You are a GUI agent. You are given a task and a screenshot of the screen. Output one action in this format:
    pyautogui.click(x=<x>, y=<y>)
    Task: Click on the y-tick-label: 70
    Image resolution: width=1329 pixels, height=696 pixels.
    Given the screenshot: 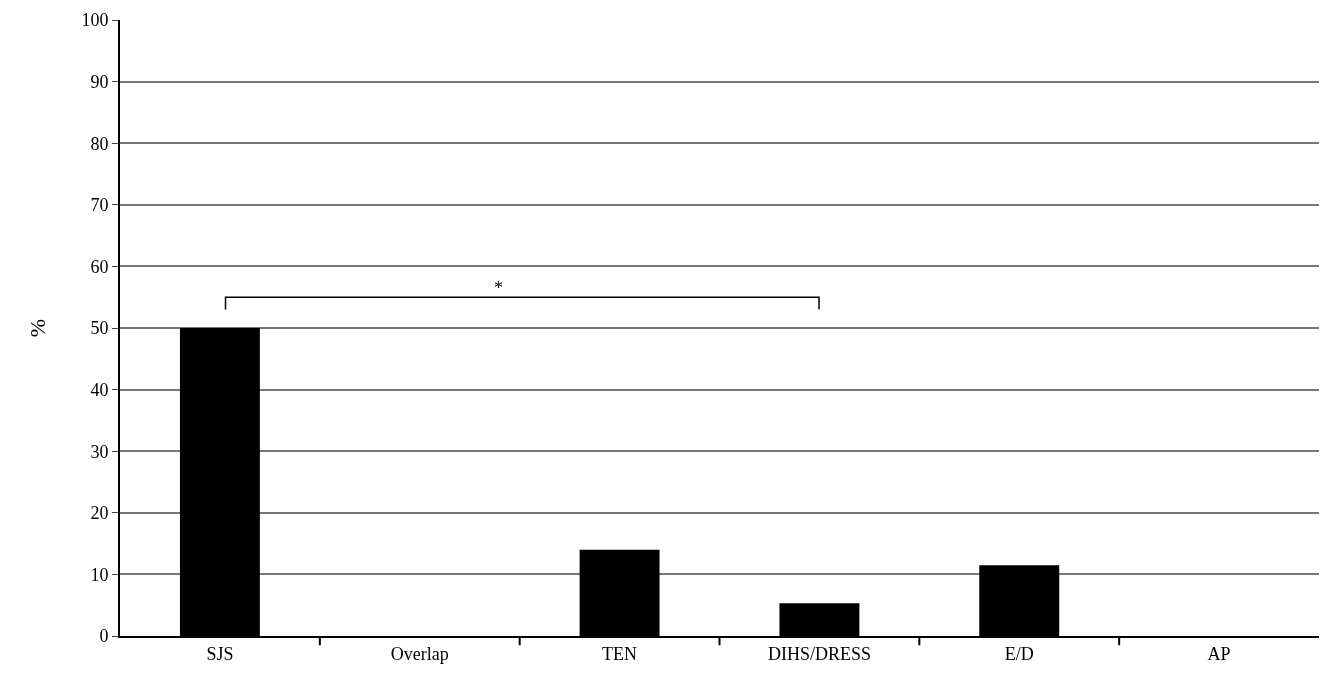 What is the action you would take?
    pyautogui.click(x=99, y=205)
    